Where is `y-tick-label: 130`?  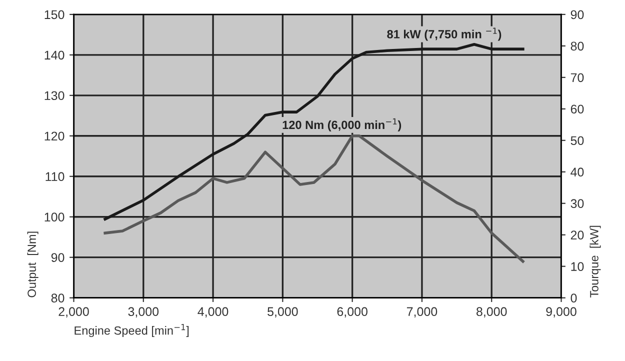 y-tick-label: 130 is located at coordinates (54, 95).